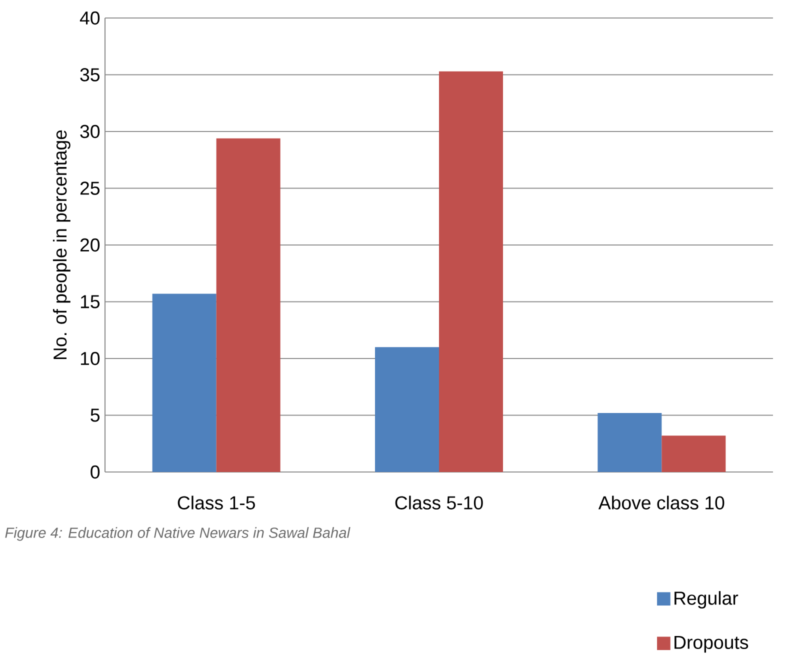  I want to click on y-tick-label: 20, so click(90, 245).